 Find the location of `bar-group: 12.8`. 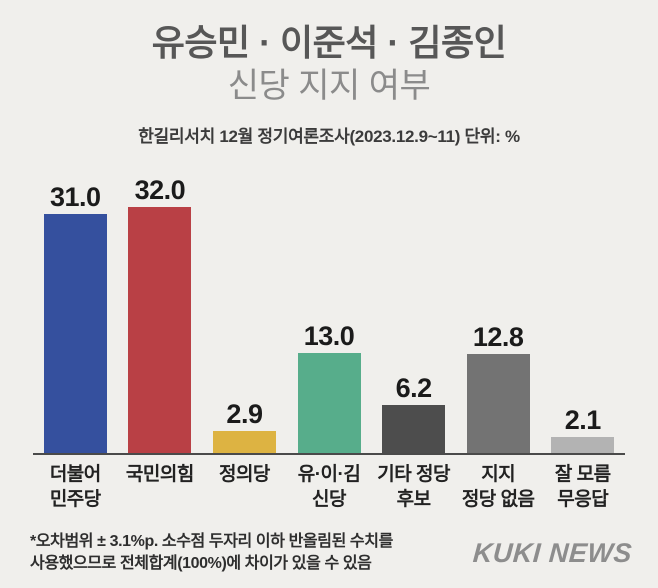

bar-group: 12.8 is located at coordinates (498, 311).